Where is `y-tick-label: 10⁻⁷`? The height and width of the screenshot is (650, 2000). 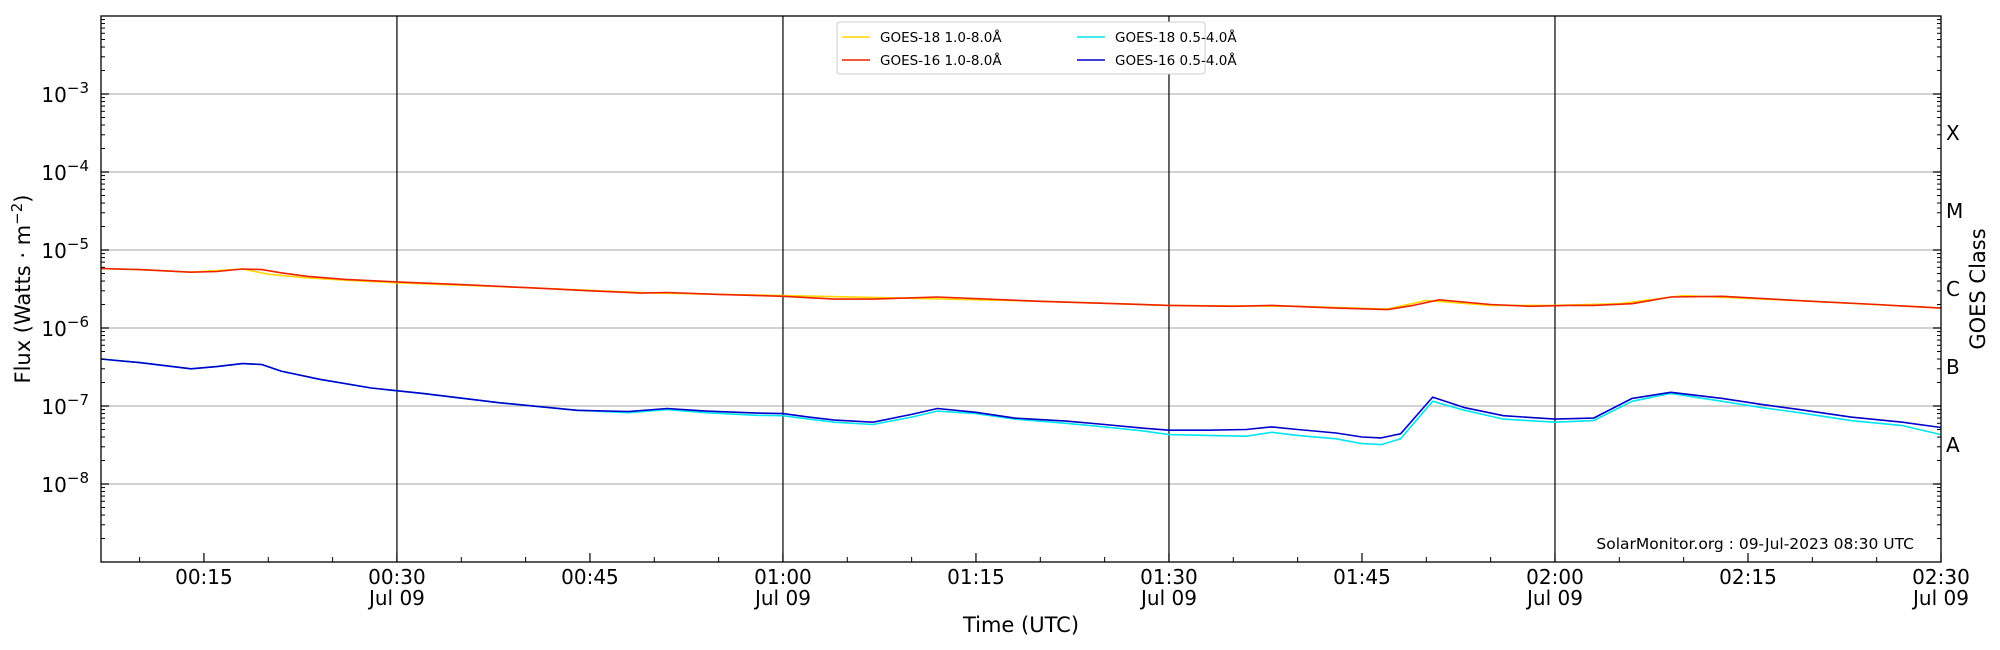
y-tick-label: 10⁻⁷ is located at coordinates (65, 405).